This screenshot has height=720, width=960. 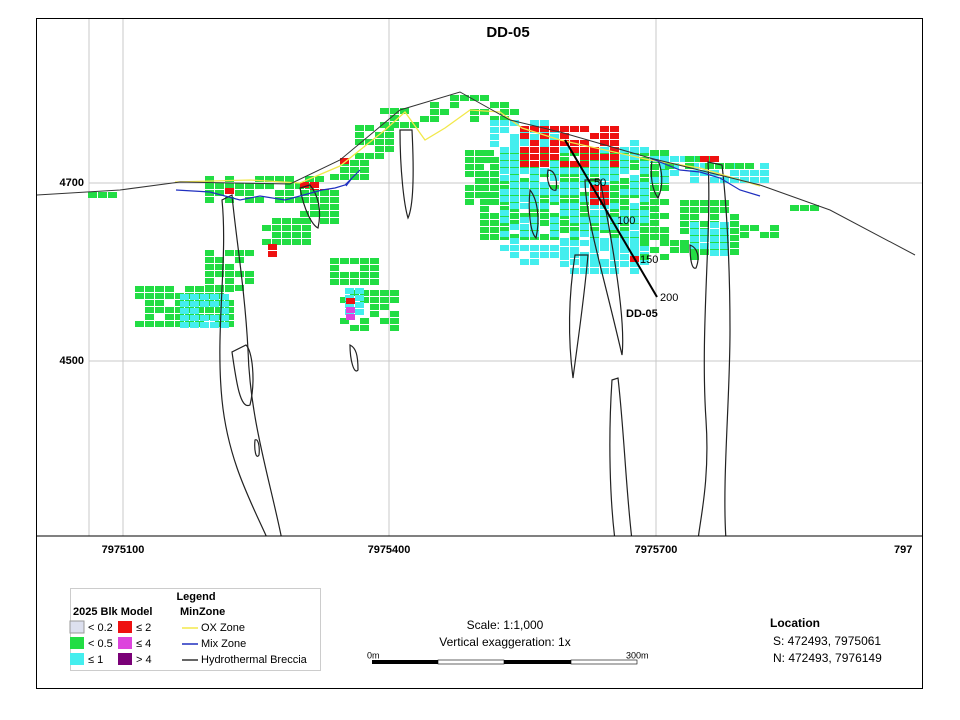 What do you see at coordinates (268, 185) in the screenshot?
I see `mix-zone` at bounding box center [268, 185].